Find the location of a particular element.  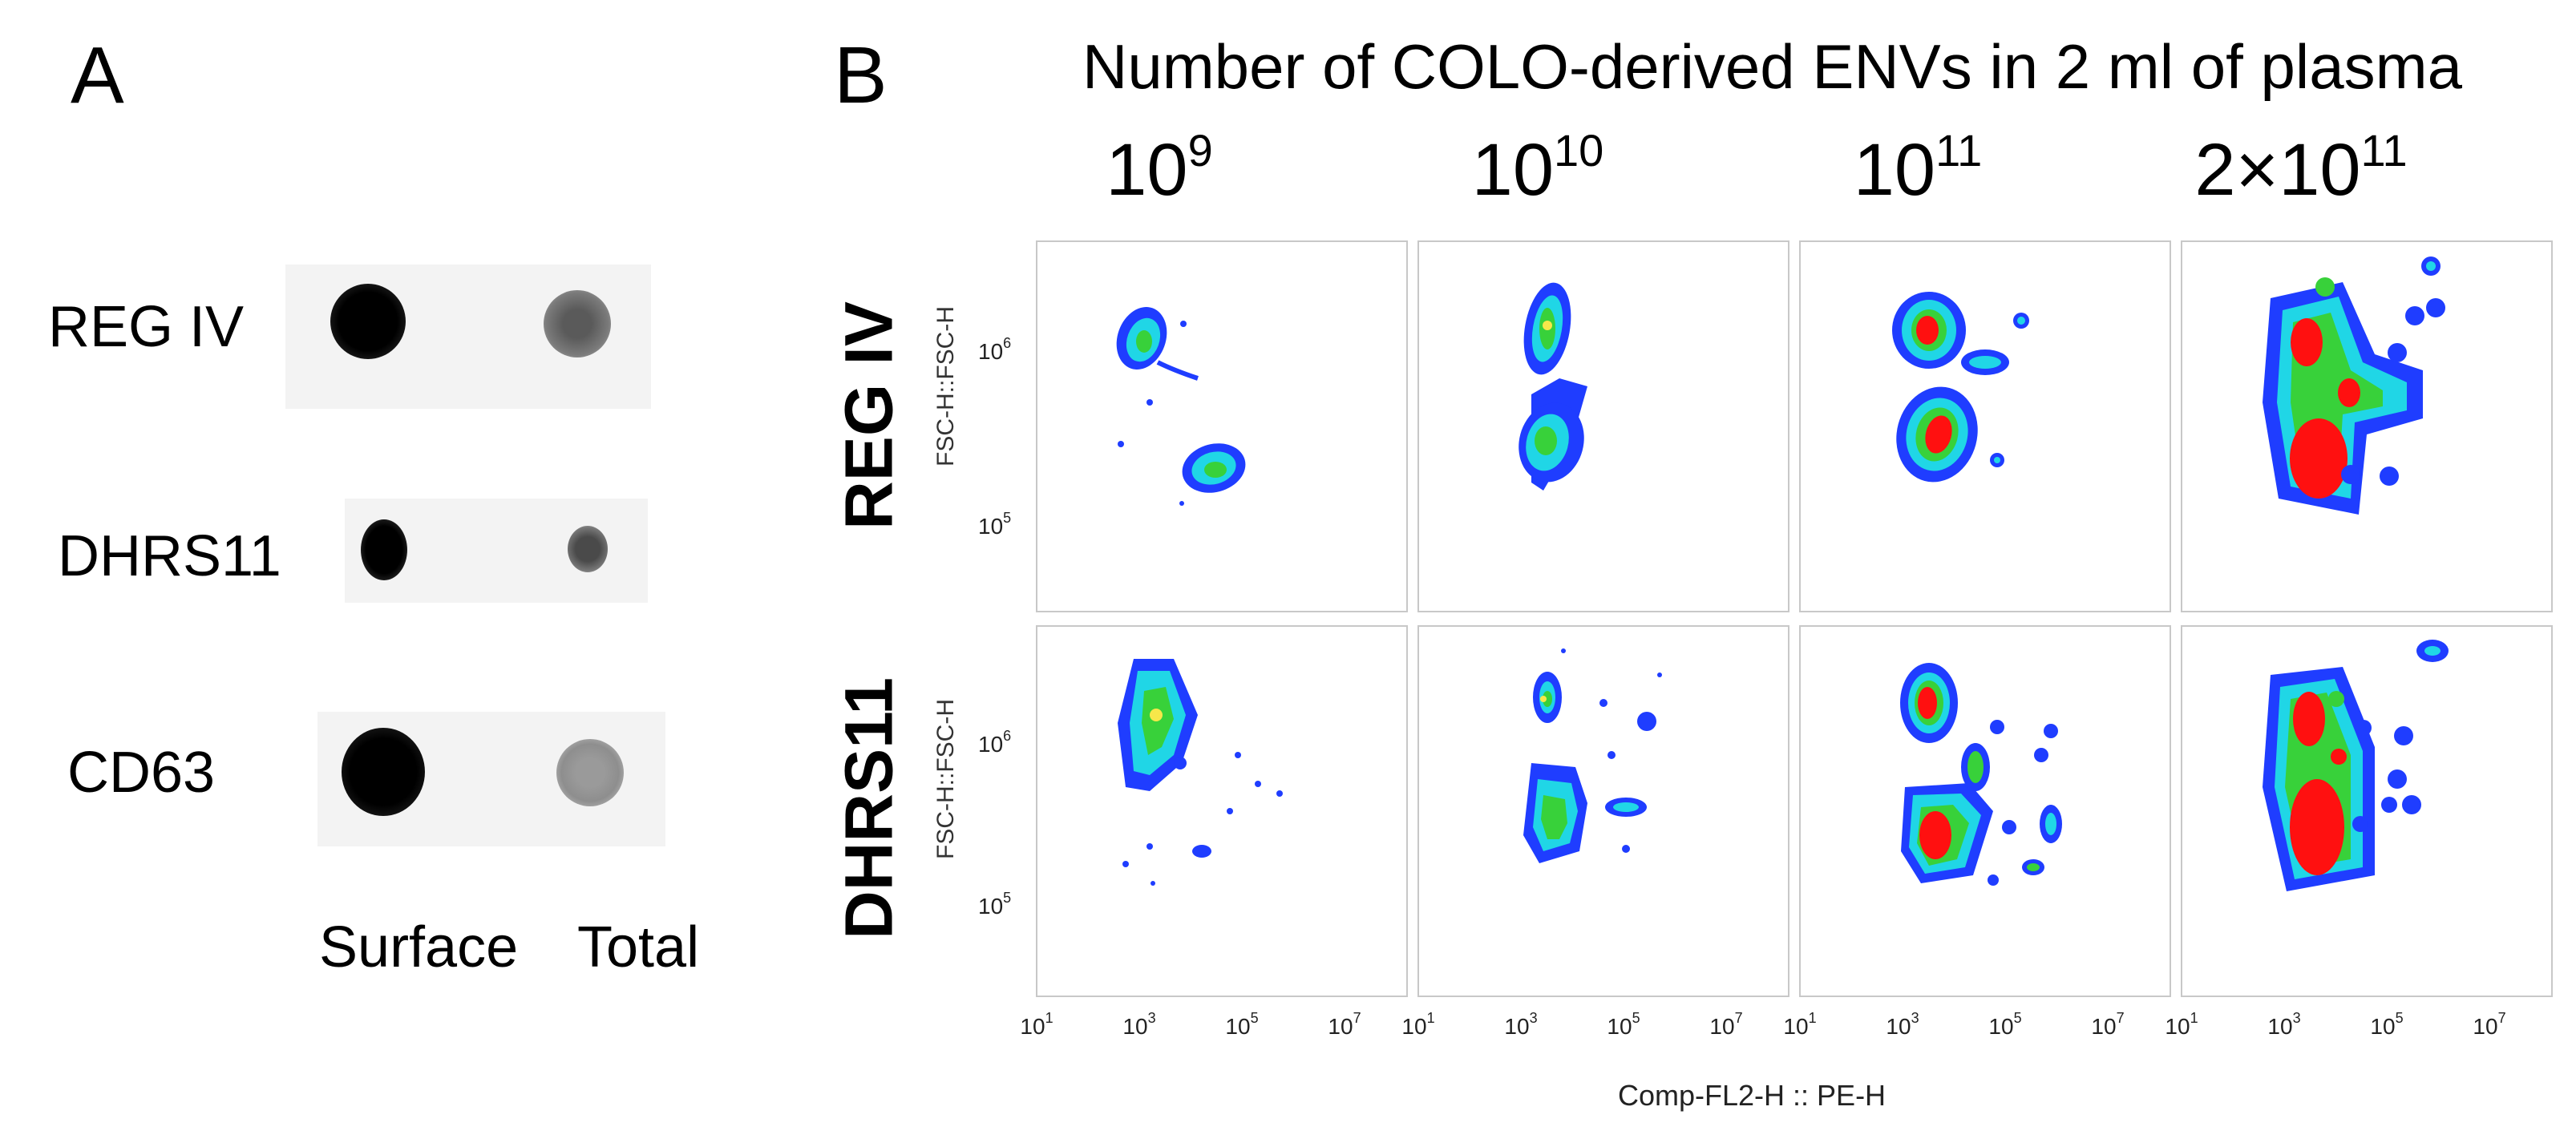

column-header-1e11: 1011 is located at coordinates (1918, 168).